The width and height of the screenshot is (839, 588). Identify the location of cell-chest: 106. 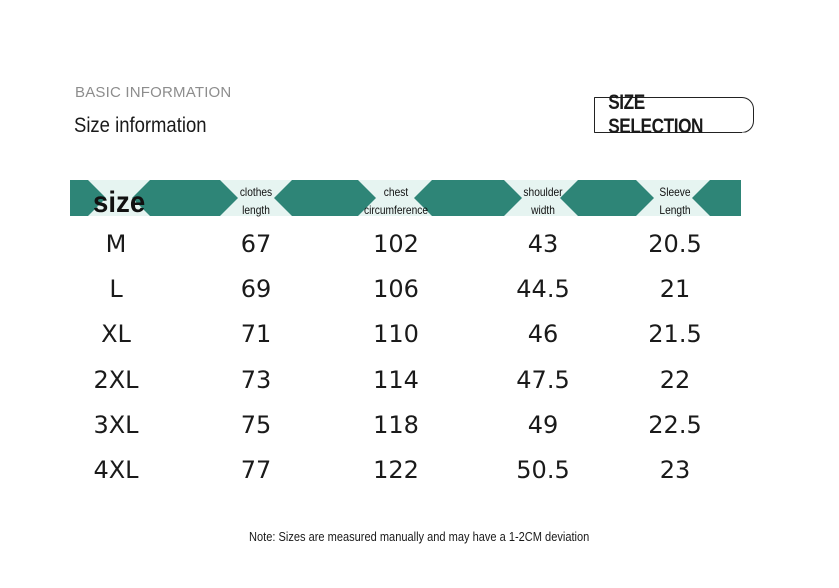
(396, 289).